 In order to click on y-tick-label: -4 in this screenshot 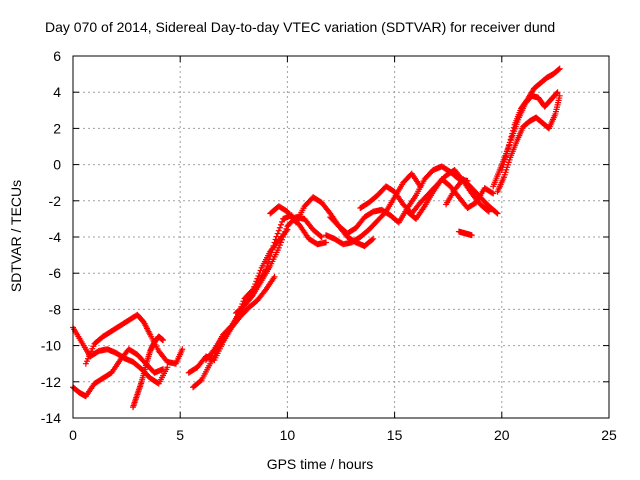, I will do `click(55, 237)`.